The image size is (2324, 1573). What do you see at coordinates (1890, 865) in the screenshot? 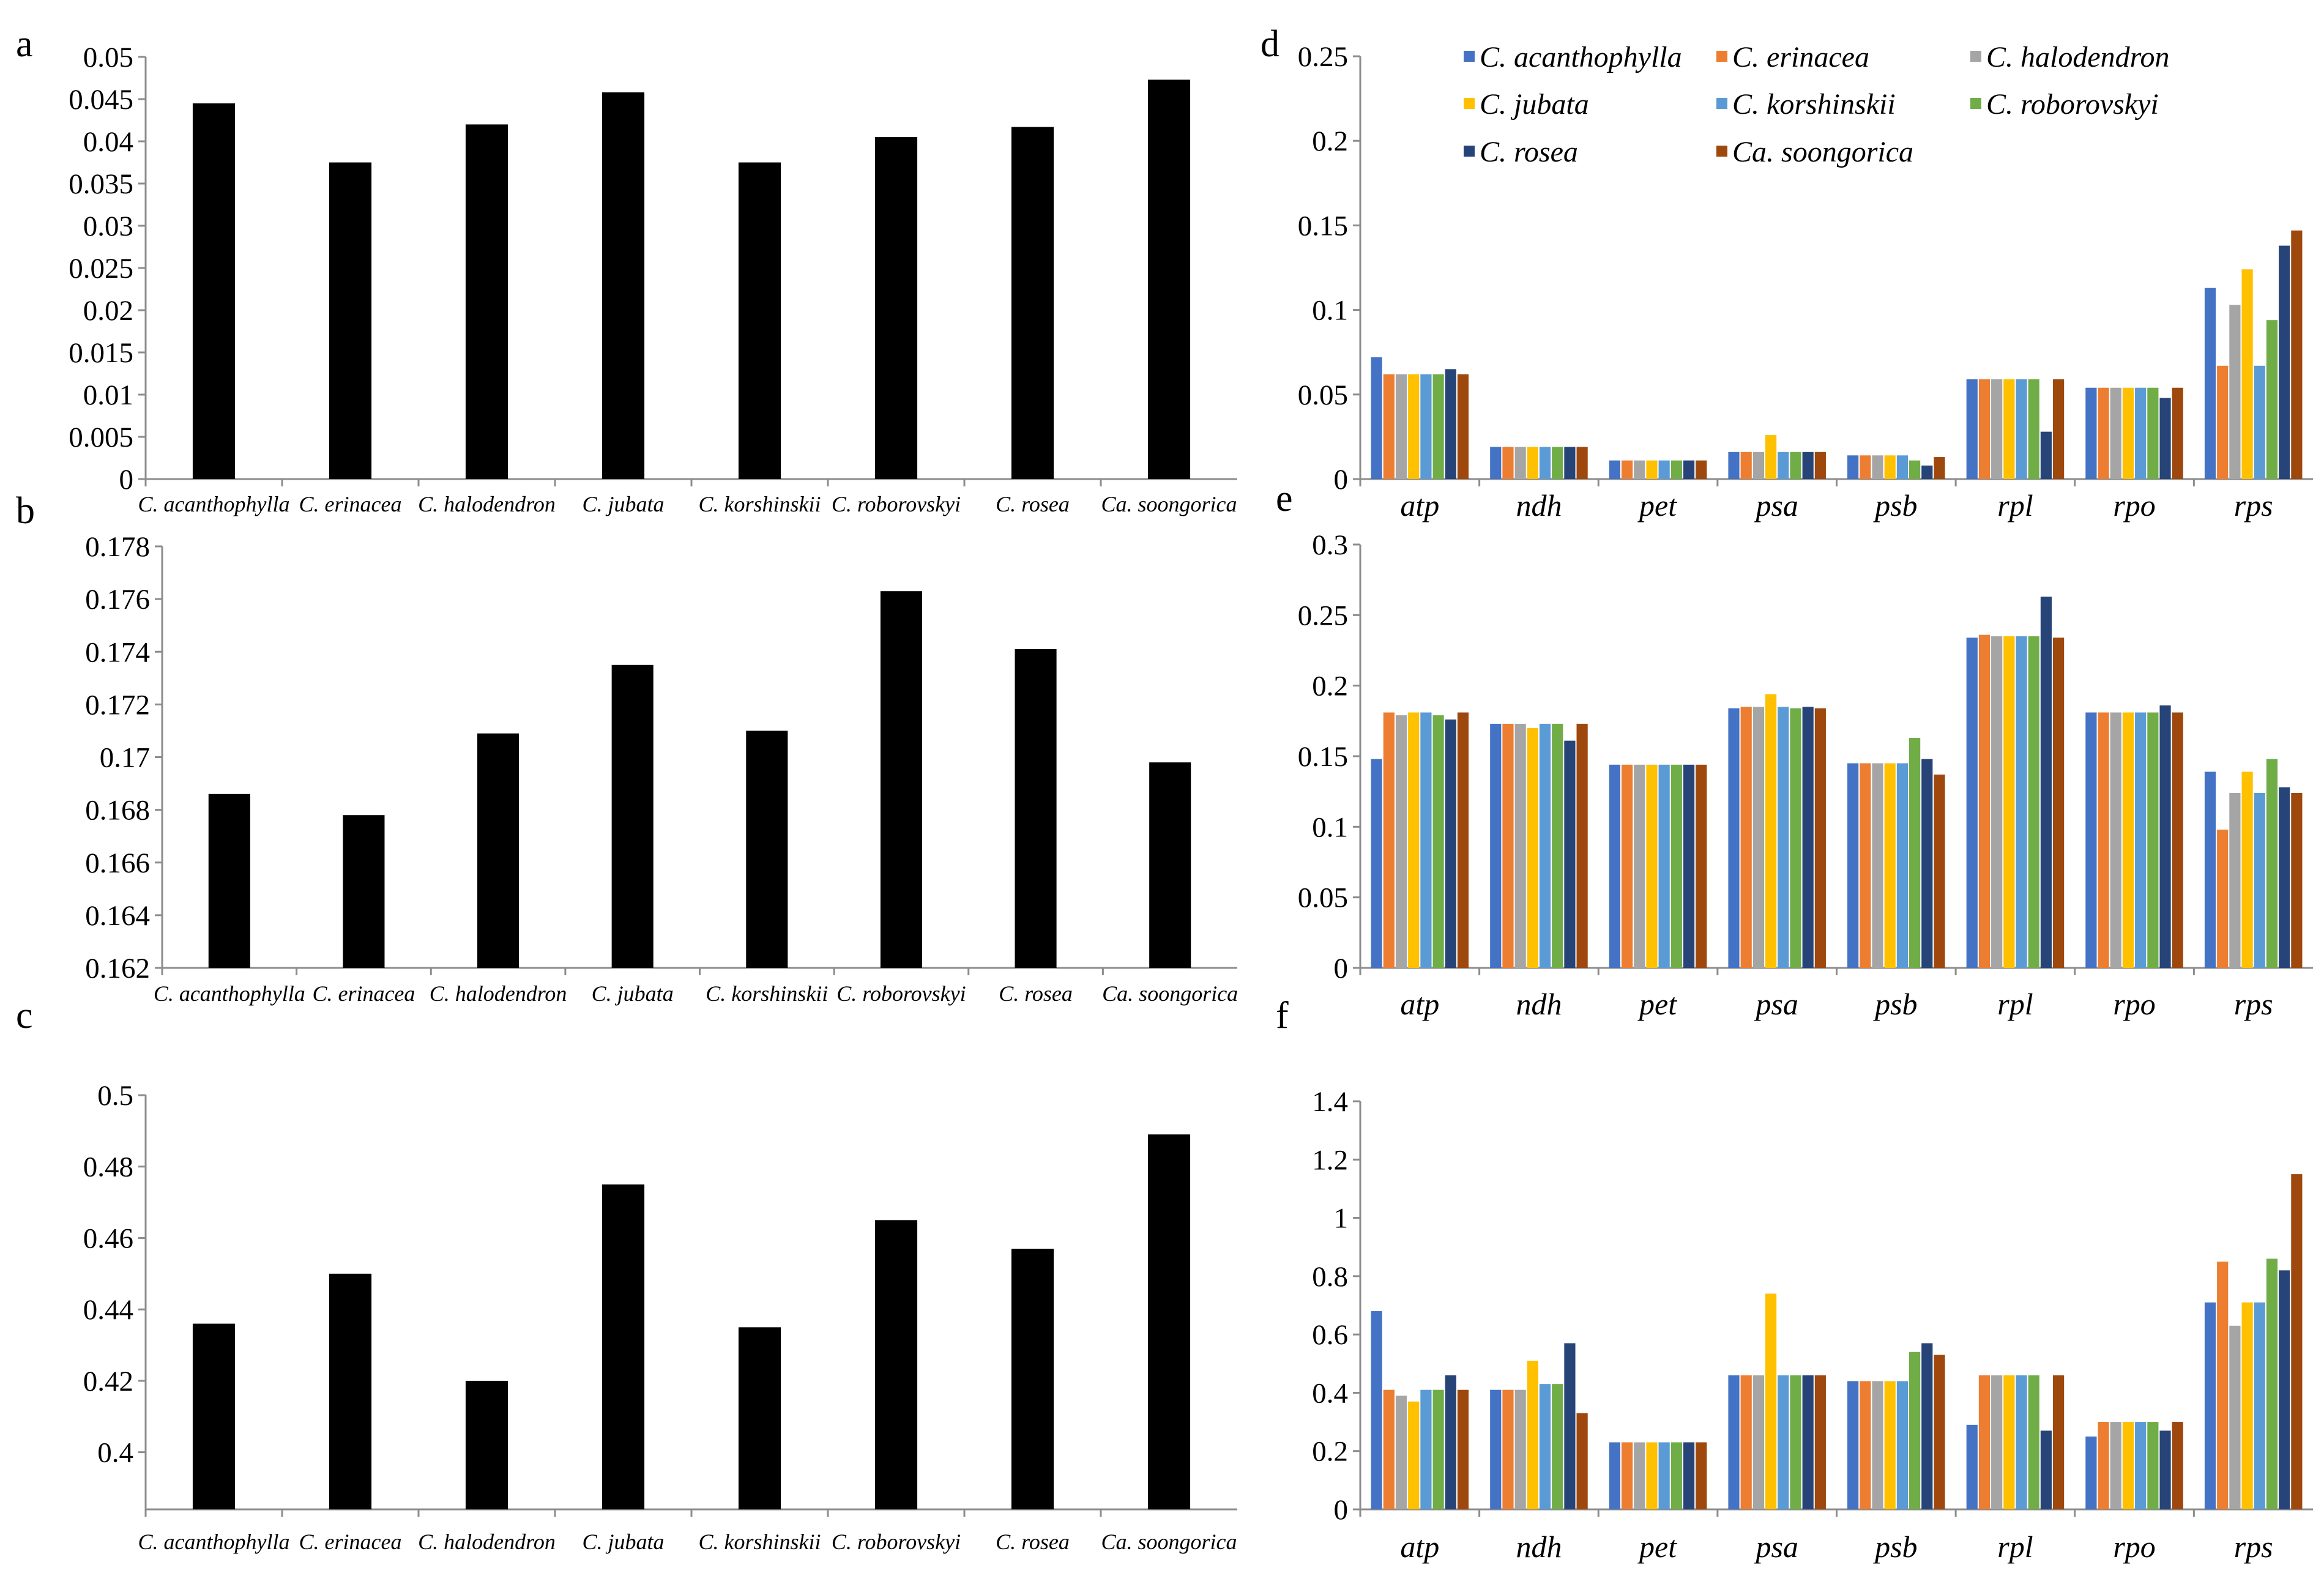
I see `bar-psb-c-jubata` at bounding box center [1890, 865].